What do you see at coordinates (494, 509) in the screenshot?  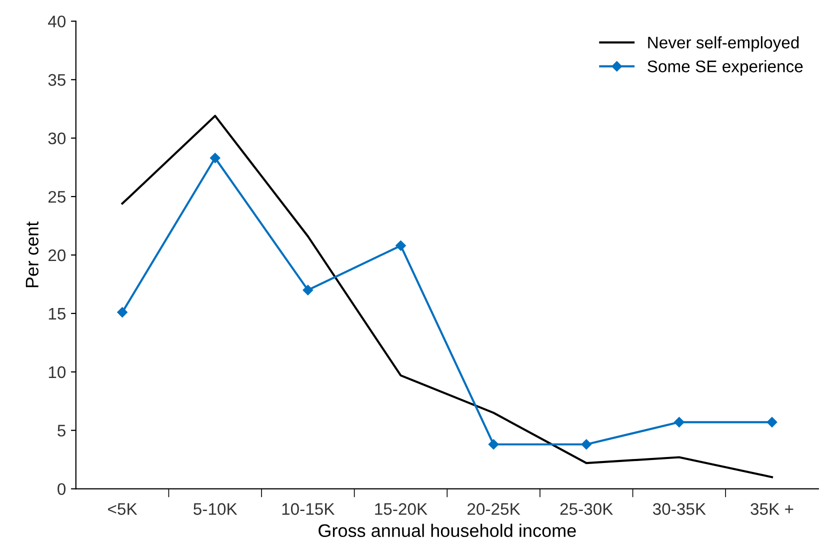 I see `x-tick-label: 20-25K` at bounding box center [494, 509].